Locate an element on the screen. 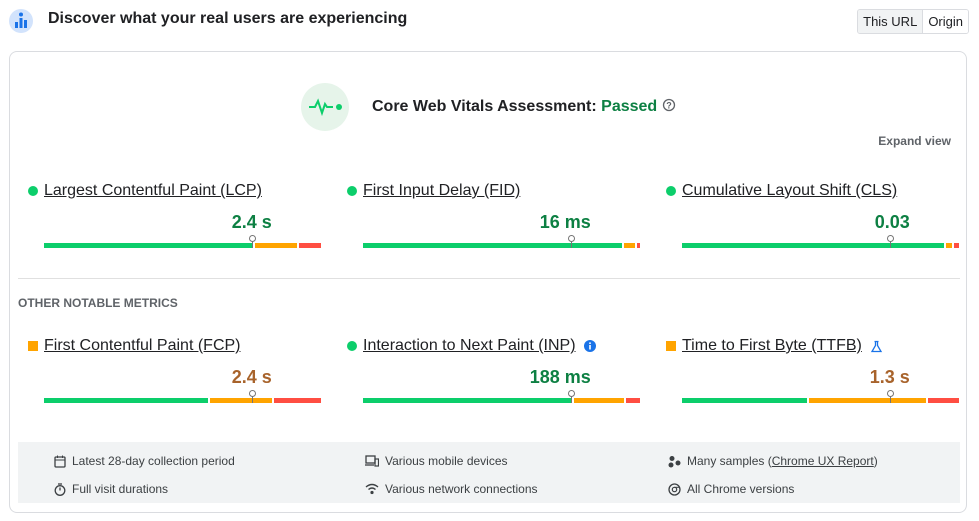 The width and height of the screenshot is (979, 521). assessment-status: Passed is located at coordinates (629, 106).